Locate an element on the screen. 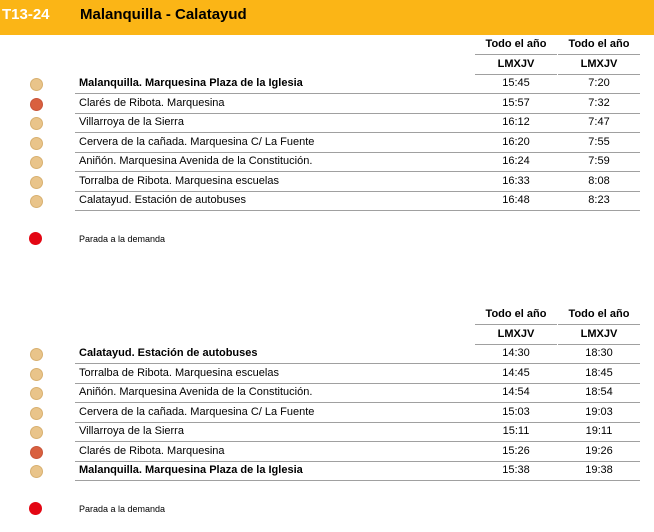 This screenshot has height=532, width=654. time: 8:23 is located at coordinates (599, 200).